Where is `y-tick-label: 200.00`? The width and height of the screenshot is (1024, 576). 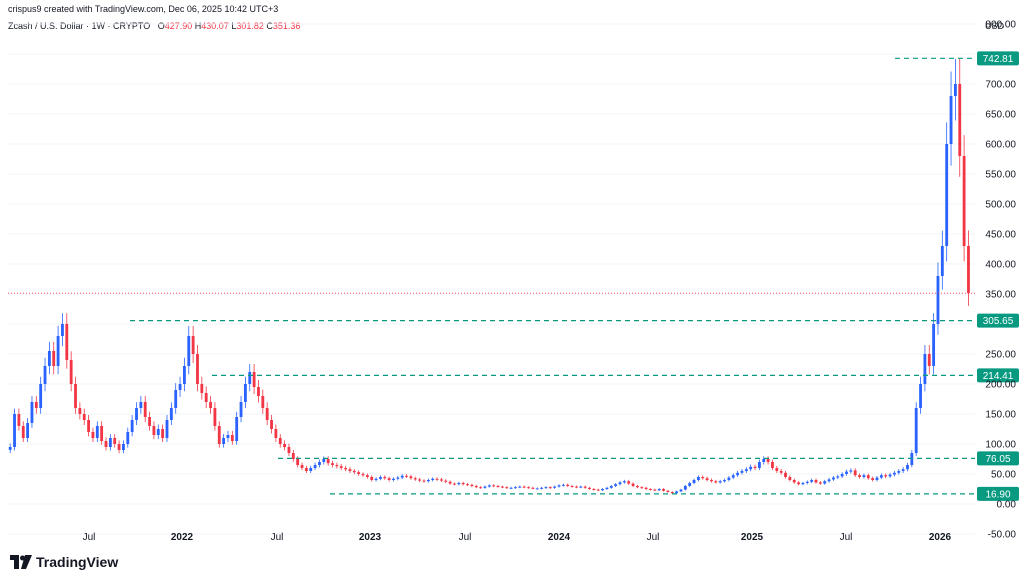 y-tick-label: 200.00 is located at coordinates (1000, 385).